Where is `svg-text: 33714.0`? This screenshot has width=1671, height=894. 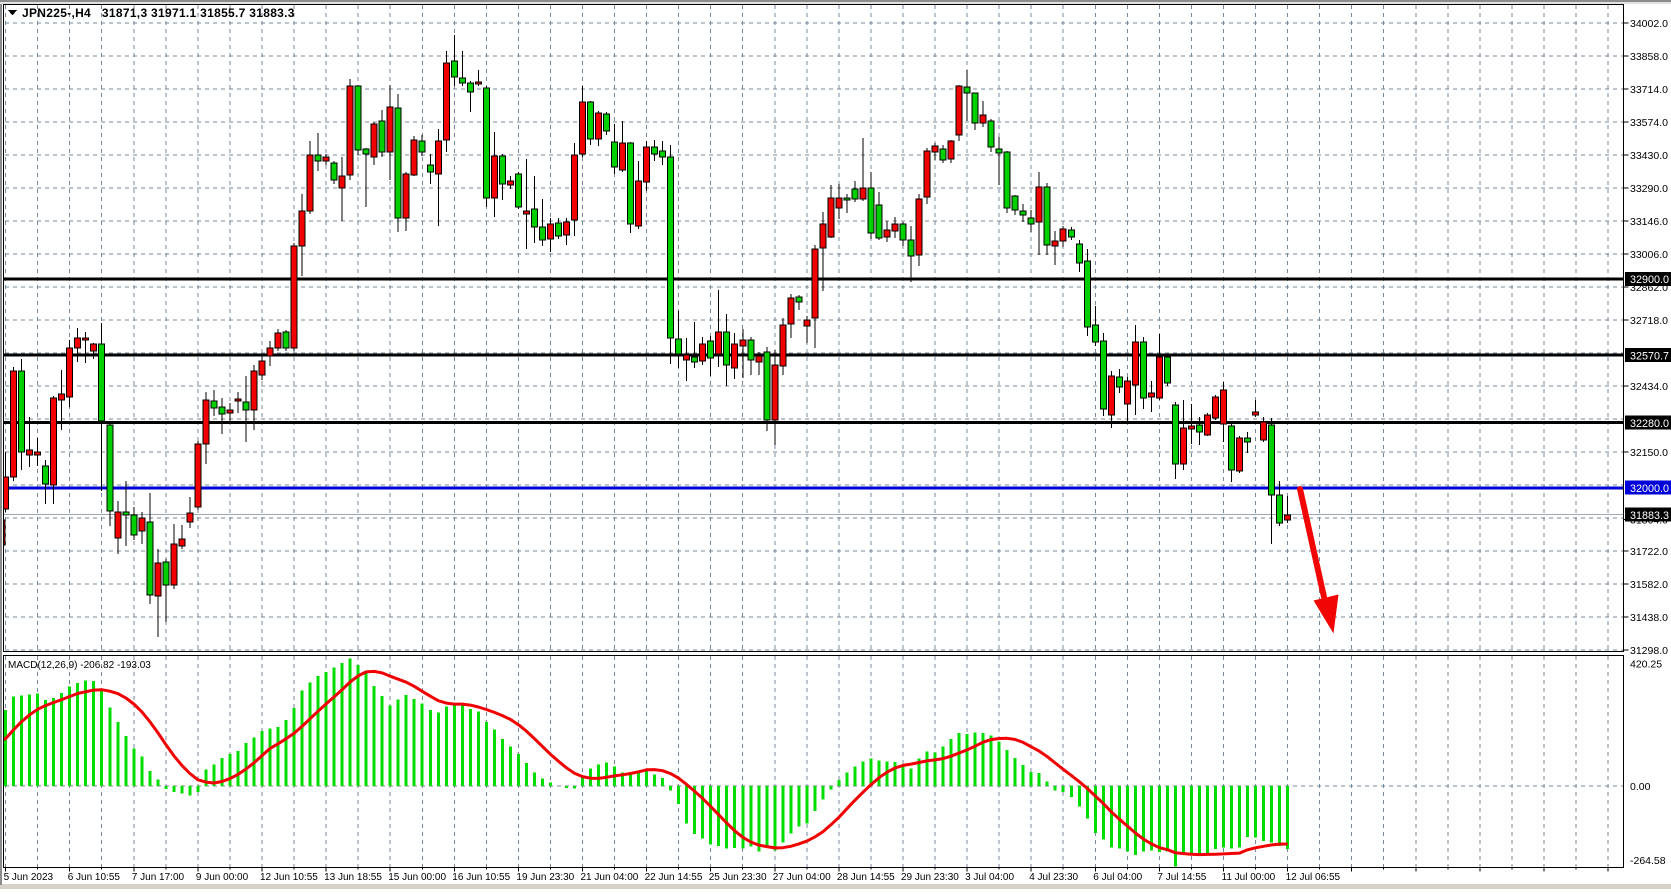
svg-text: 33714.0 is located at coordinates (1649, 90).